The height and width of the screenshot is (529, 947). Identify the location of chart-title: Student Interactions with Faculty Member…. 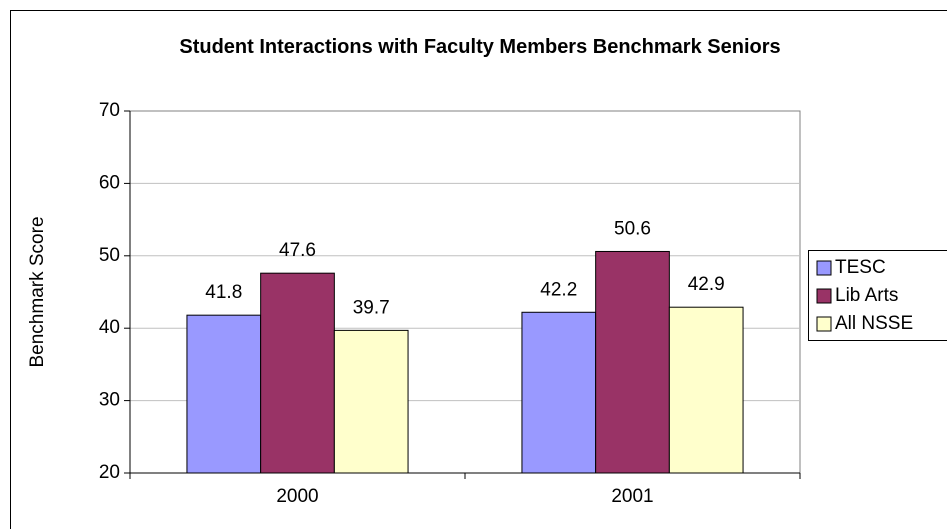
(480, 47).